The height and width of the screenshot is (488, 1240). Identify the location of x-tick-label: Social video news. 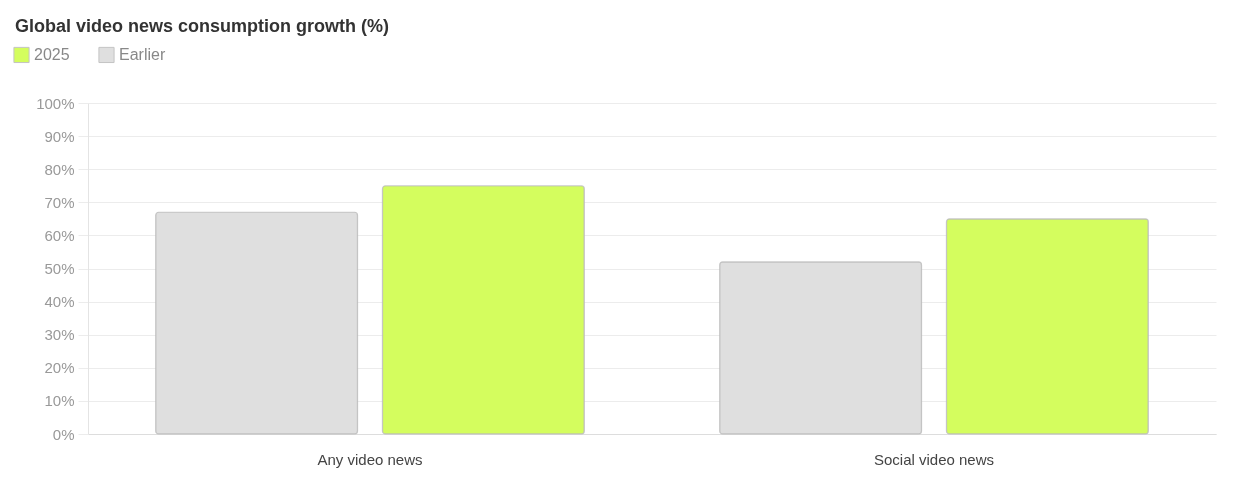
(934, 459).